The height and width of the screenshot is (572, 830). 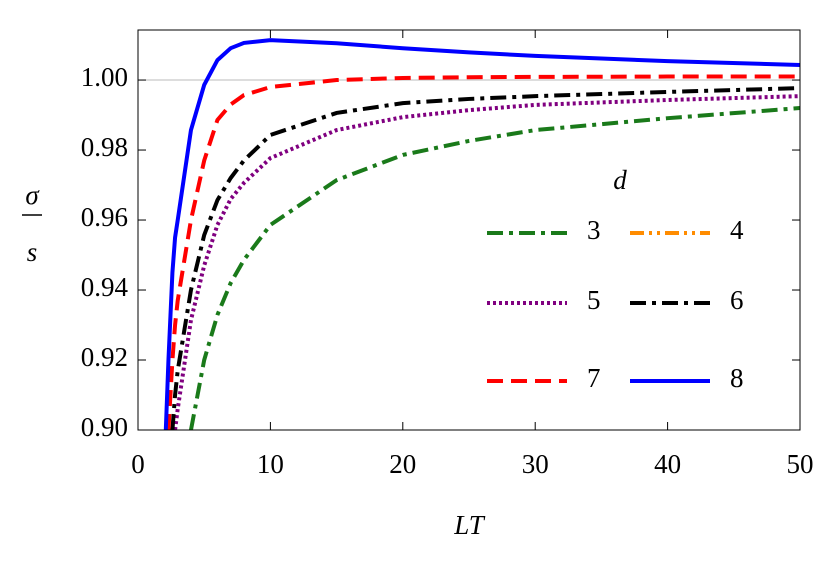 What do you see at coordinates (620, 180) in the screenshot?
I see `legend-title: d` at bounding box center [620, 180].